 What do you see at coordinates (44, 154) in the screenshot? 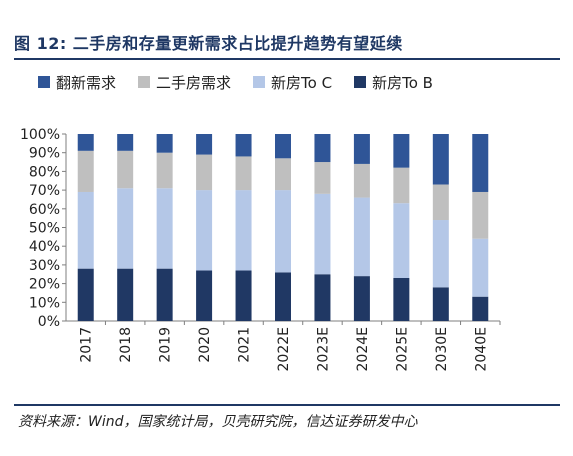
I see `y-tick-label: 90%` at bounding box center [44, 154].